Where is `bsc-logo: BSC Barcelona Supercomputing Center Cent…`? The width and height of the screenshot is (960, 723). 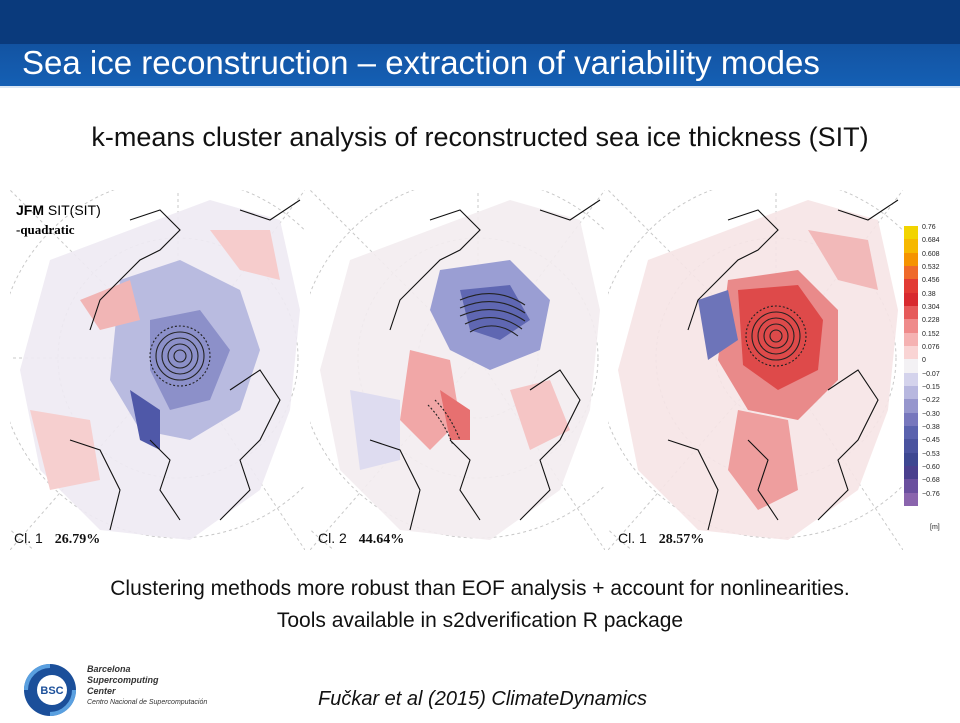 bsc-logo: BSC Barcelona Supercomputing Center Cent… is located at coordinates (130, 689).